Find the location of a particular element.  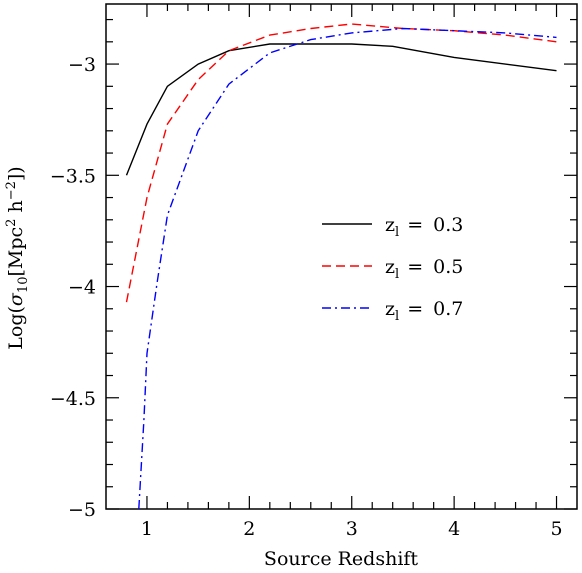

x-tick-label: 2 is located at coordinates (249, 529).